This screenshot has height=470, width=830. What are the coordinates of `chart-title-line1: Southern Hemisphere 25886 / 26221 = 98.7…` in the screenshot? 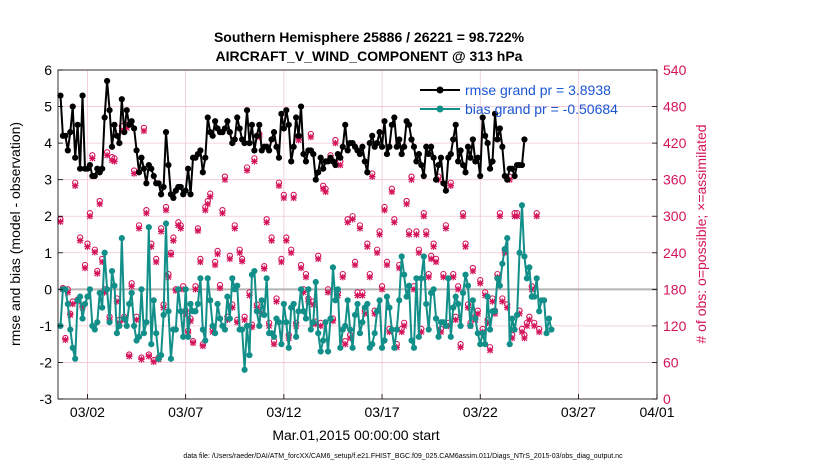 It's located at (369, 37).